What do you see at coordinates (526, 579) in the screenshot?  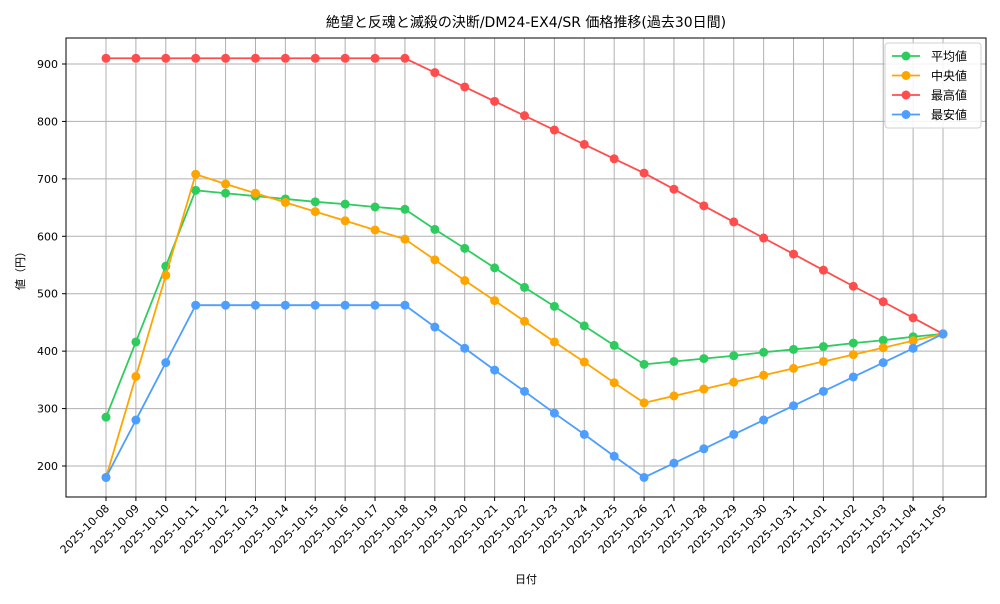 I see `x-axis-label: 日付` at bounding box center [526, 579].